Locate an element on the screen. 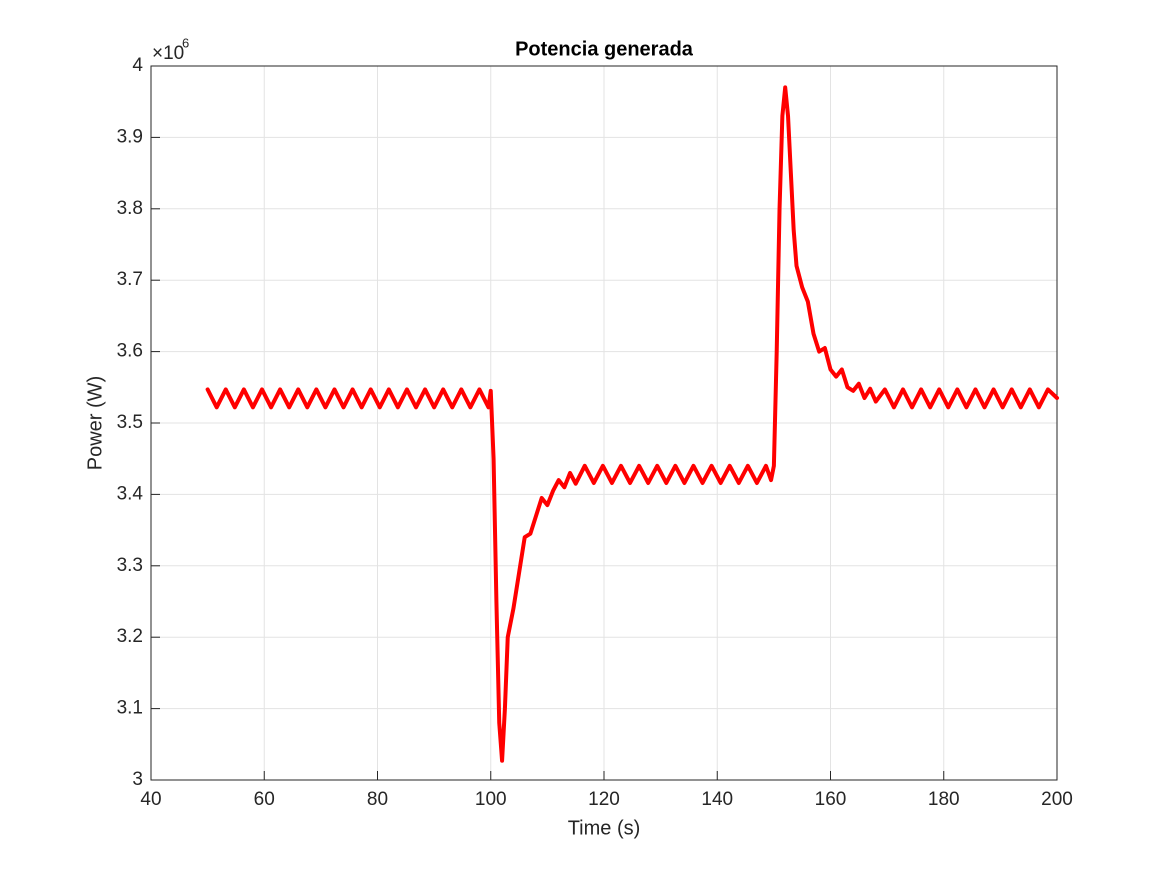 The height and width of the screenshot is (875, 1167). x-tick-label: 60 is located at coordinates (264, 799).